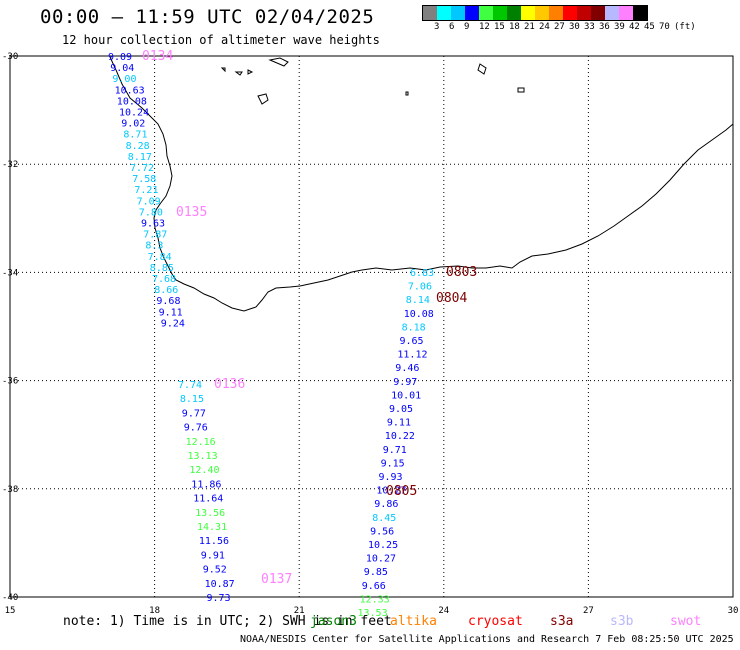  Describe the element at coordinates (420, 287) in the screenshot. I see `wave-height-value: 7.06` at that location.